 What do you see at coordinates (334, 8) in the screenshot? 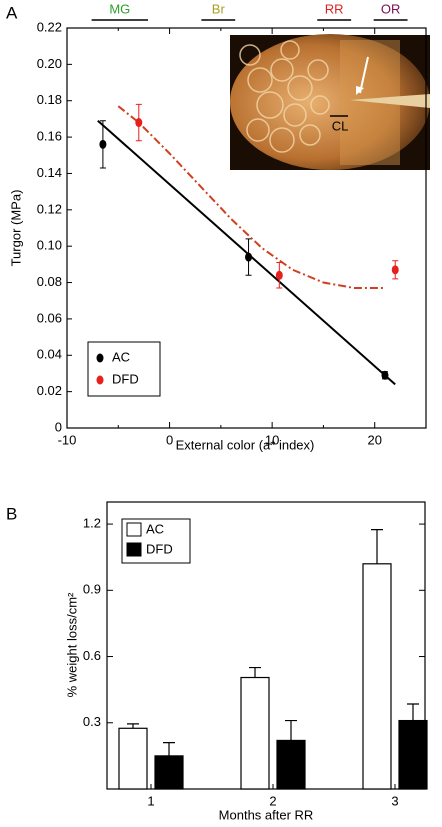
I see `stage-label: RR` at bounding box center [334, 8].